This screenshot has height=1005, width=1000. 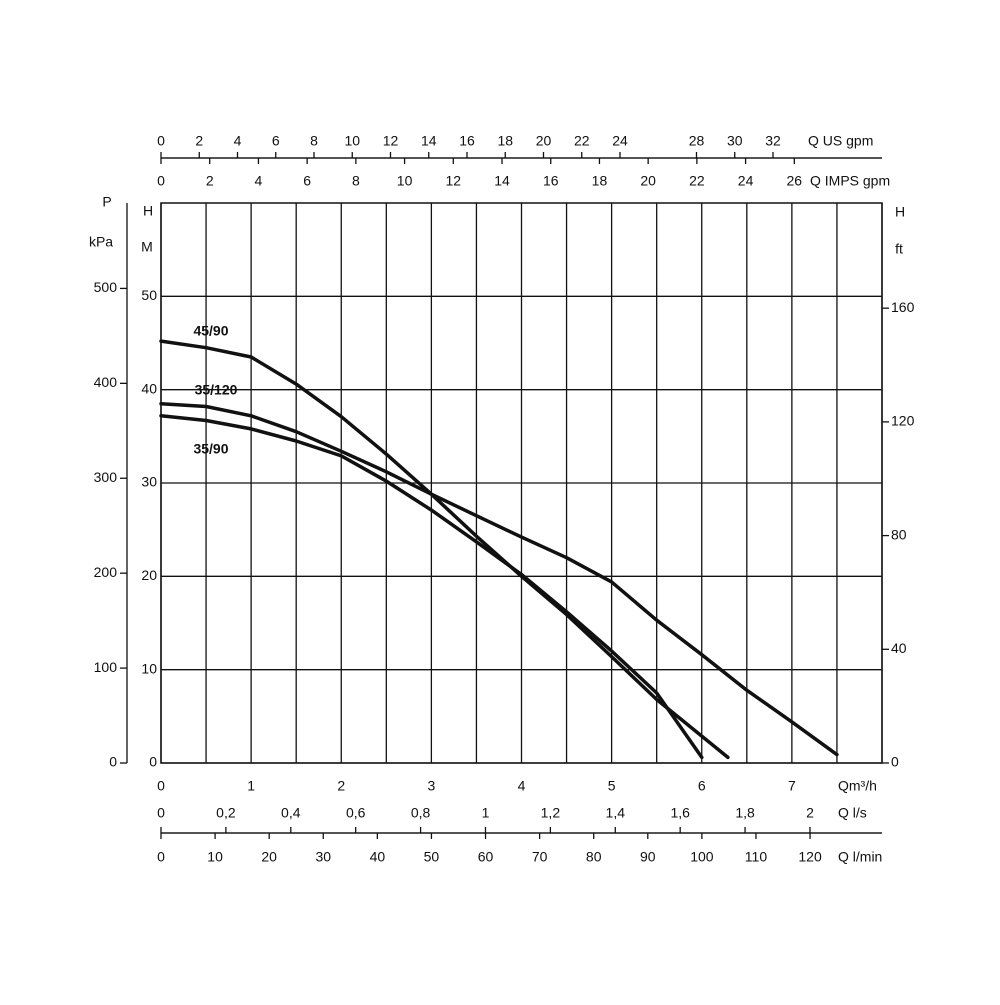 What do you see at coordinates (106, 287) in the screenshot?
I see `tick-label: 500` at bounding box center [106, 287].